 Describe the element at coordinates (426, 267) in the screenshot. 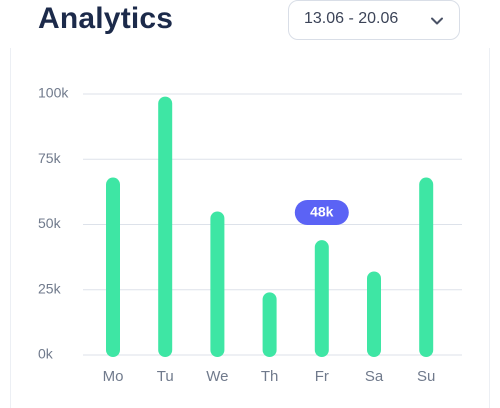

I see `bar-su` at that location.